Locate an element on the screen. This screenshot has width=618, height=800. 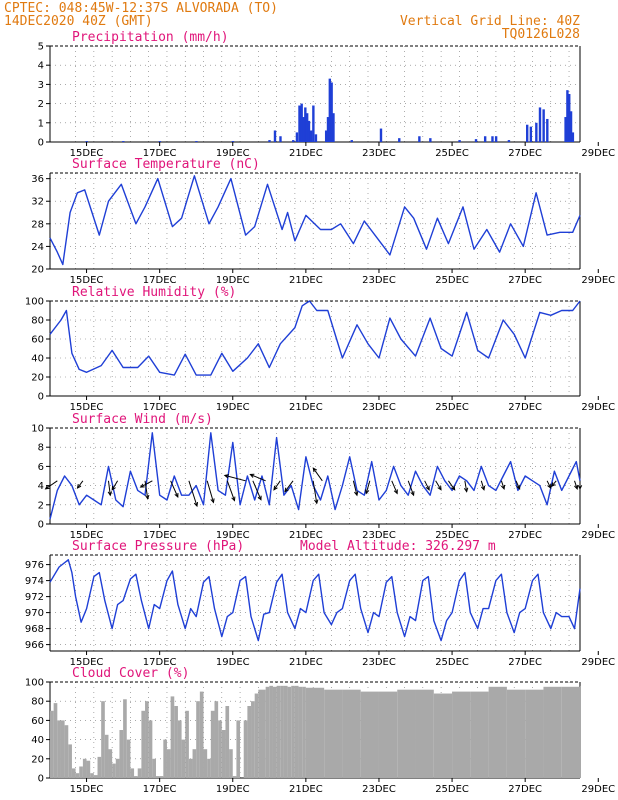
precip-xtick-label: 15DEC is located at coordinates (87, 153).